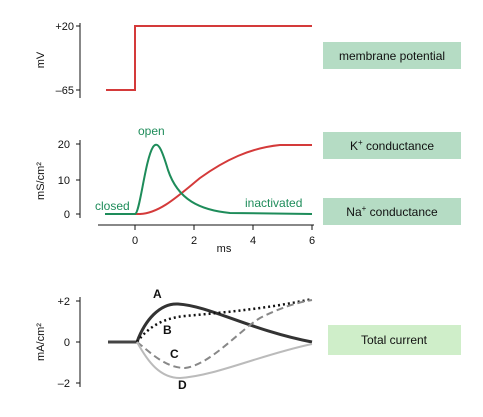 The height and width of the screenshot is (417, 483). I want to click on current-tick-label-plus2: +2, so click(63, 302).